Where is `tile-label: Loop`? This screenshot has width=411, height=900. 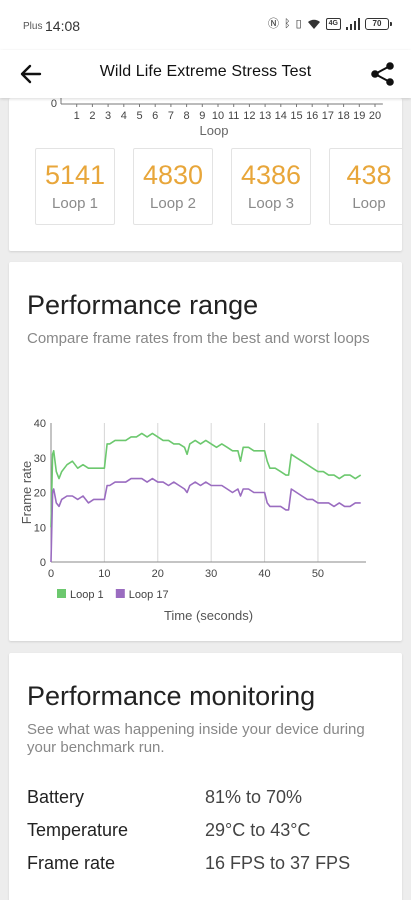 tile-label: Loop is located at coordinates (369, 203).